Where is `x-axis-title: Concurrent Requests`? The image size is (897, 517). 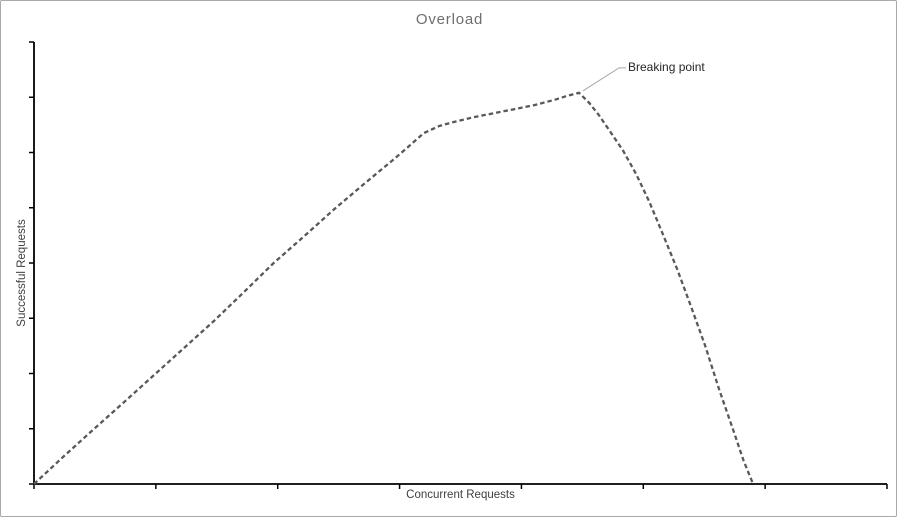
x-axis-title: Concurrent Requests is located at coordinates (460, 495).